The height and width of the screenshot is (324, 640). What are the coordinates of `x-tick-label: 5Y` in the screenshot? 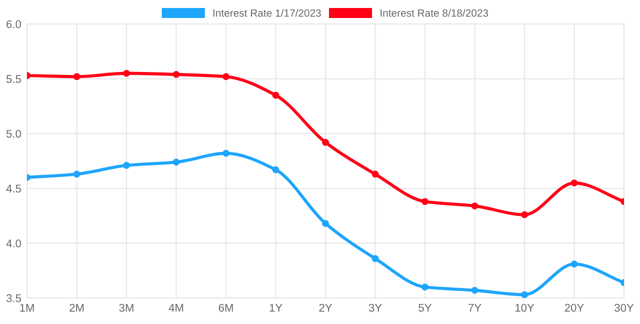 It's located at (425, 308).